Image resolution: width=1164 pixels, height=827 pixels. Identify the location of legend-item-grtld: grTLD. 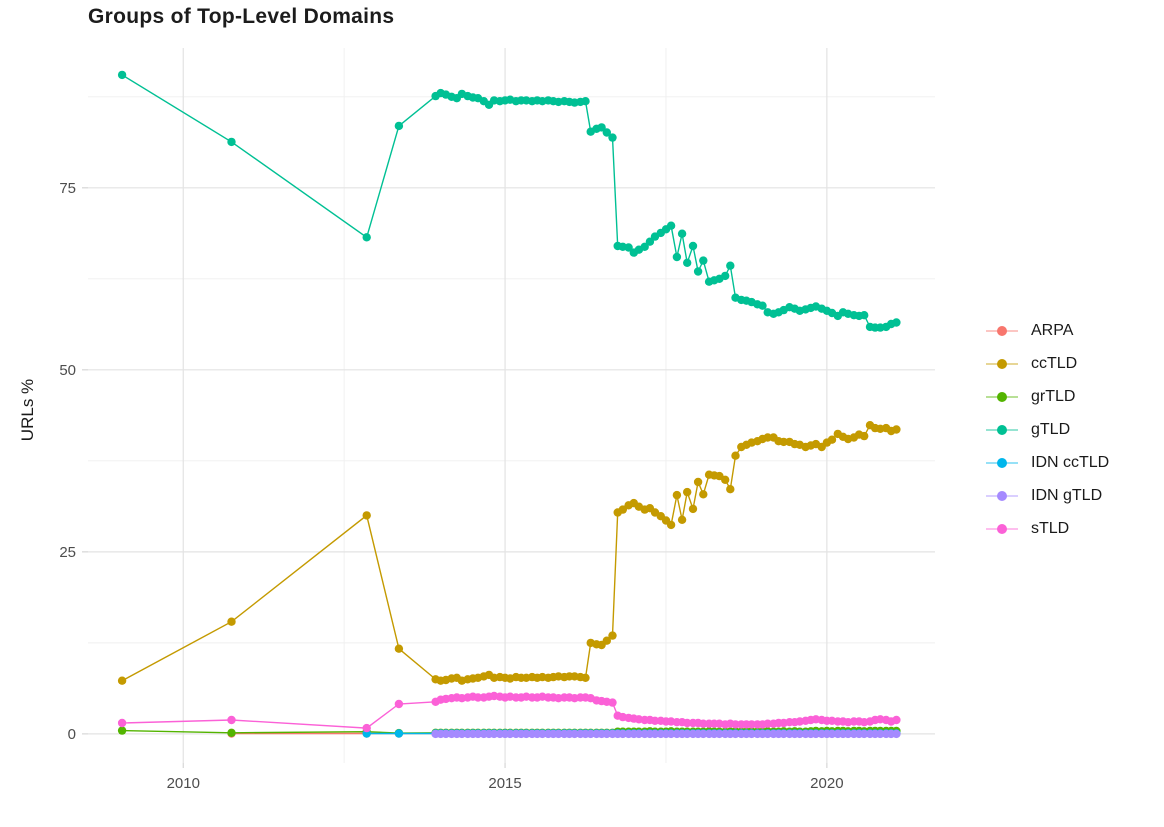
(1047, 396).